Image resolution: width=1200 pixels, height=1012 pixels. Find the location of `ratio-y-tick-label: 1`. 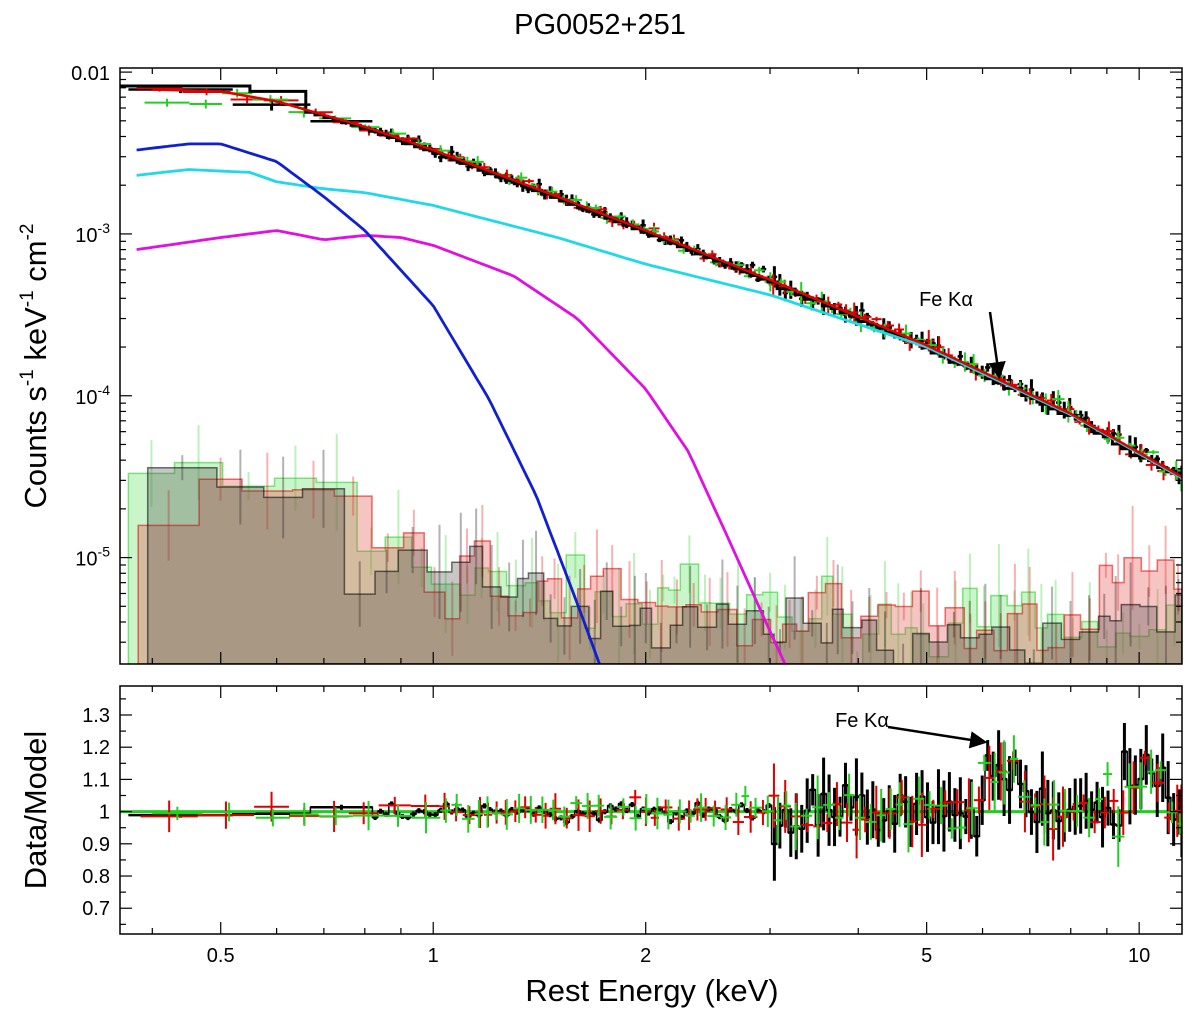

ratio-y-tick-label: 1 is located at coordinates (104, 813).